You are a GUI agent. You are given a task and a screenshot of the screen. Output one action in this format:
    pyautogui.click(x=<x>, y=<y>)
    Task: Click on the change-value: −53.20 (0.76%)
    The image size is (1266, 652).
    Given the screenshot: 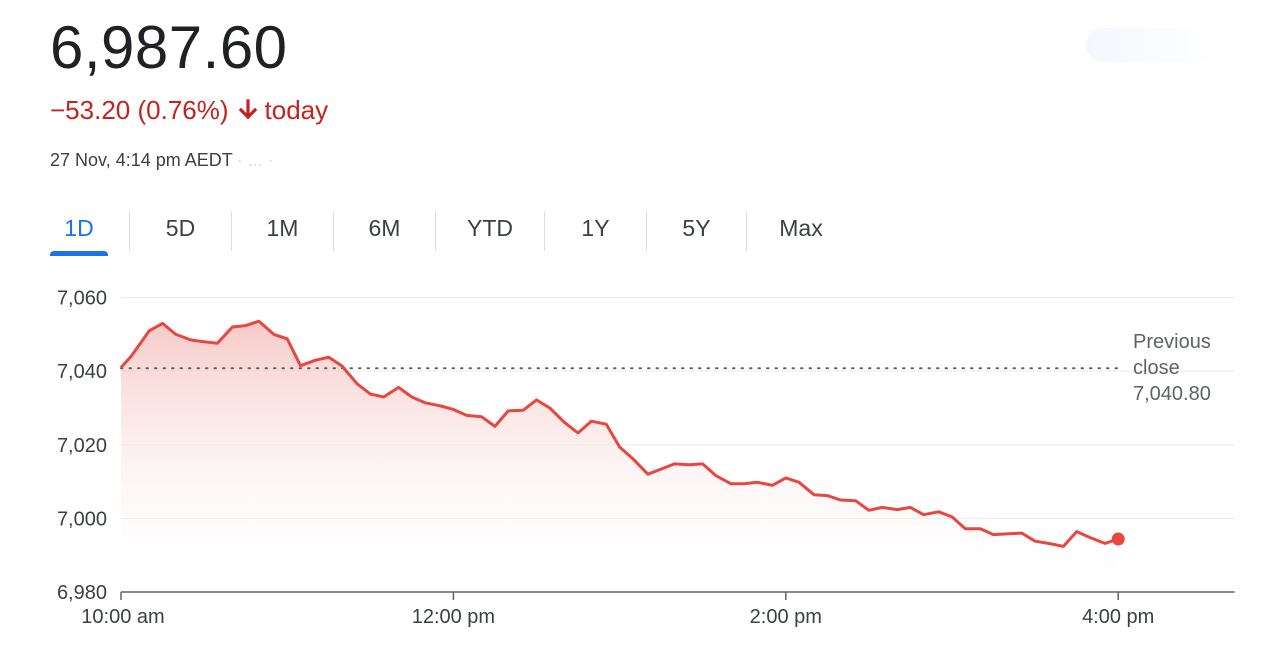 What is the action you would take?
    pyautogui.click(x=139, y=110)
    